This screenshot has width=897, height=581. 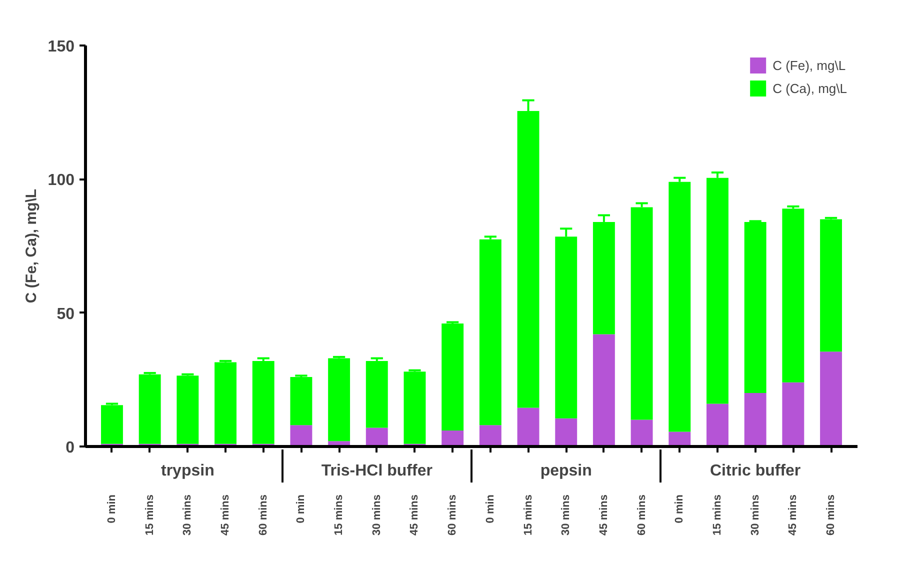 What do you see at coordinates (65, 314) in the screenshot?
I see `y-tick-label: 50` at bounding box center [65, 314].